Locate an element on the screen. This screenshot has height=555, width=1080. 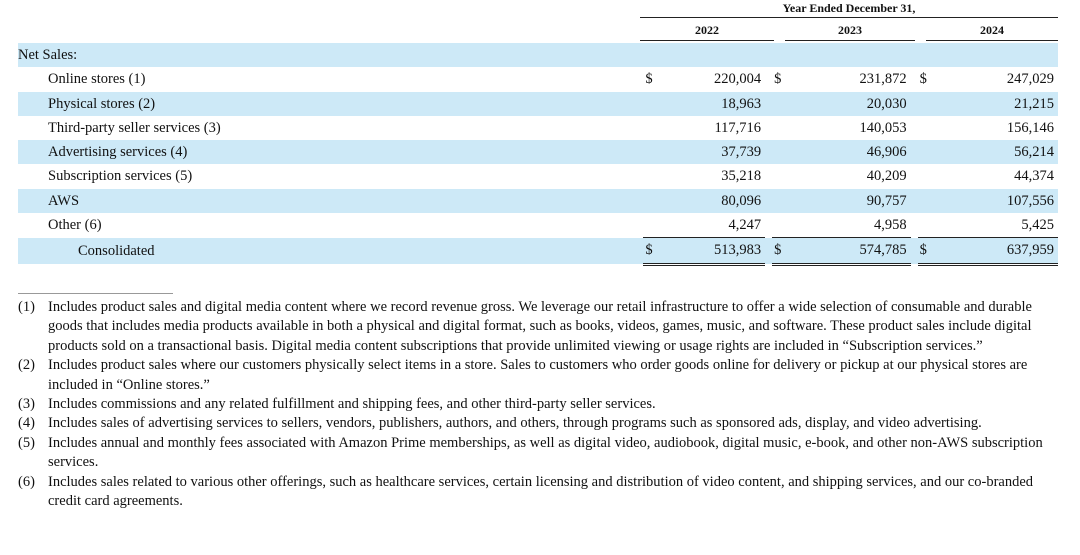
cell-value: 140,053 is located at coordinates (883, 127).